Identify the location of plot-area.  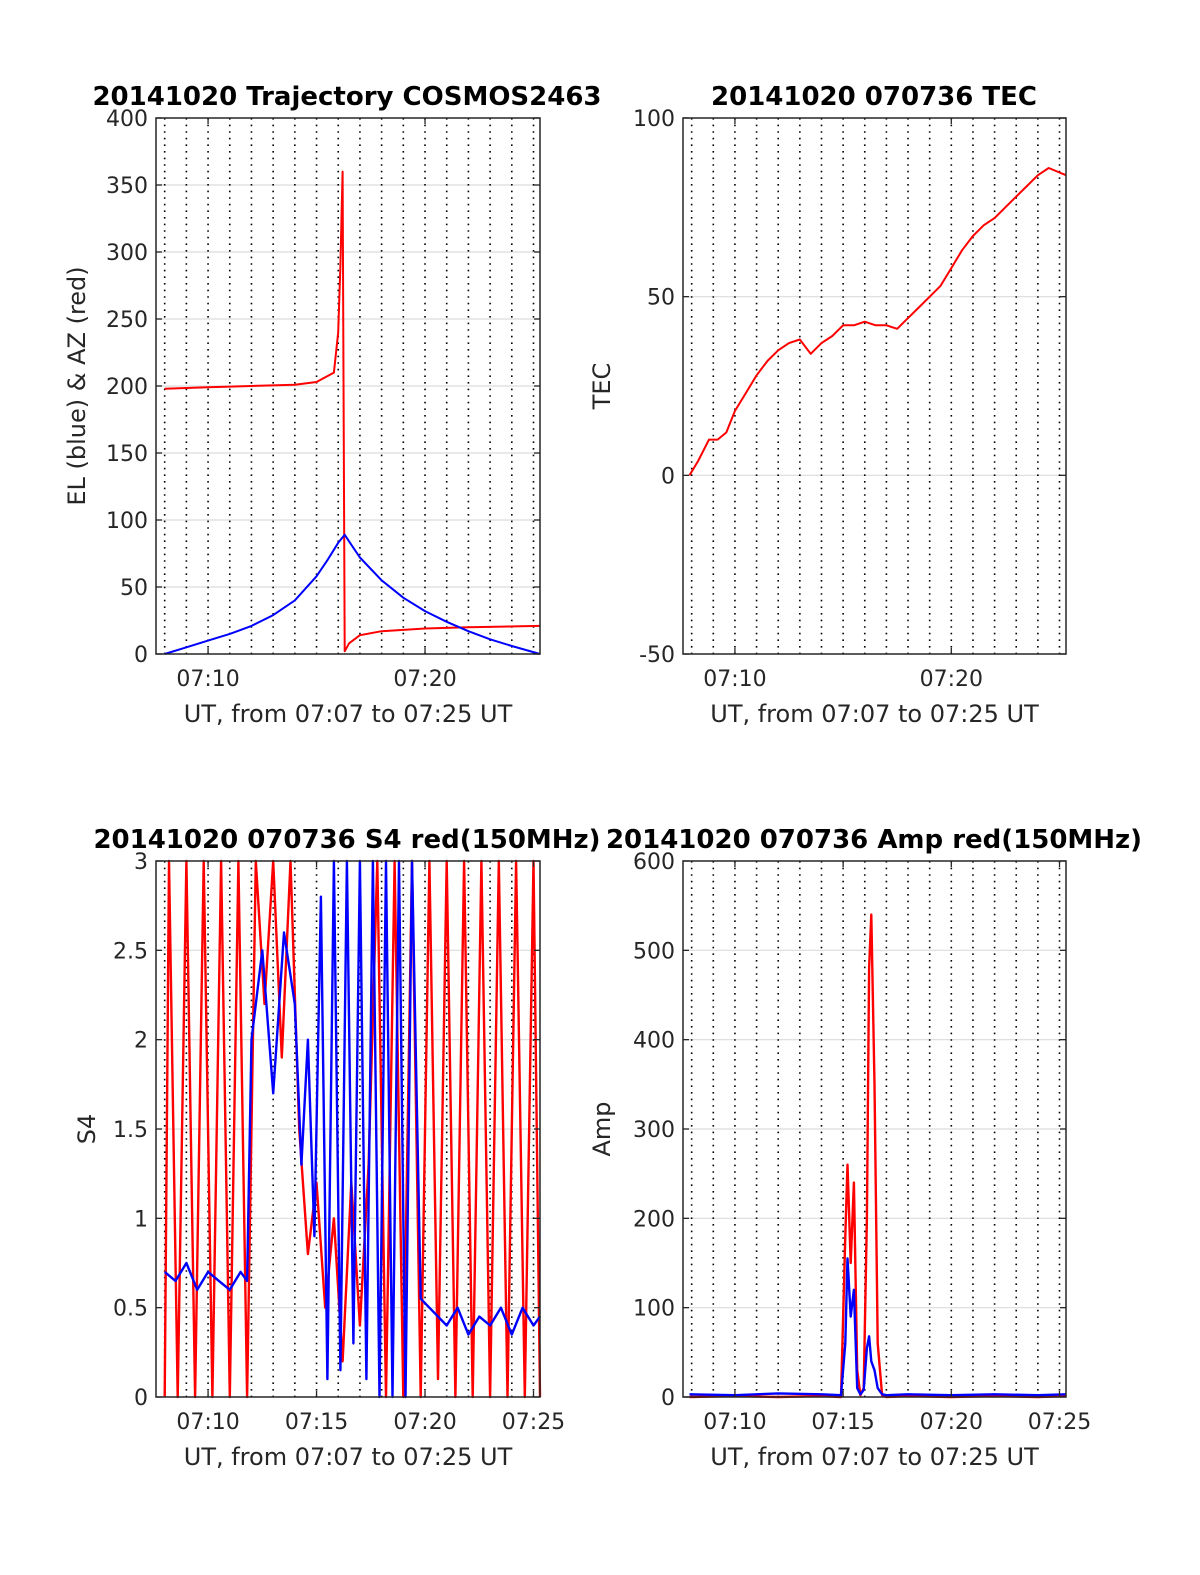
(874, 386).